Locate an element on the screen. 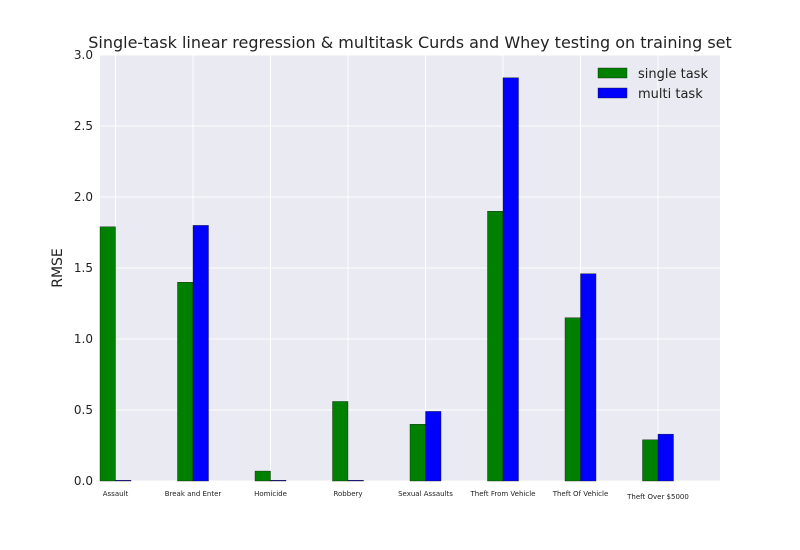  x-category-label: Sexual Assaults is located at coordinates (425, 494).